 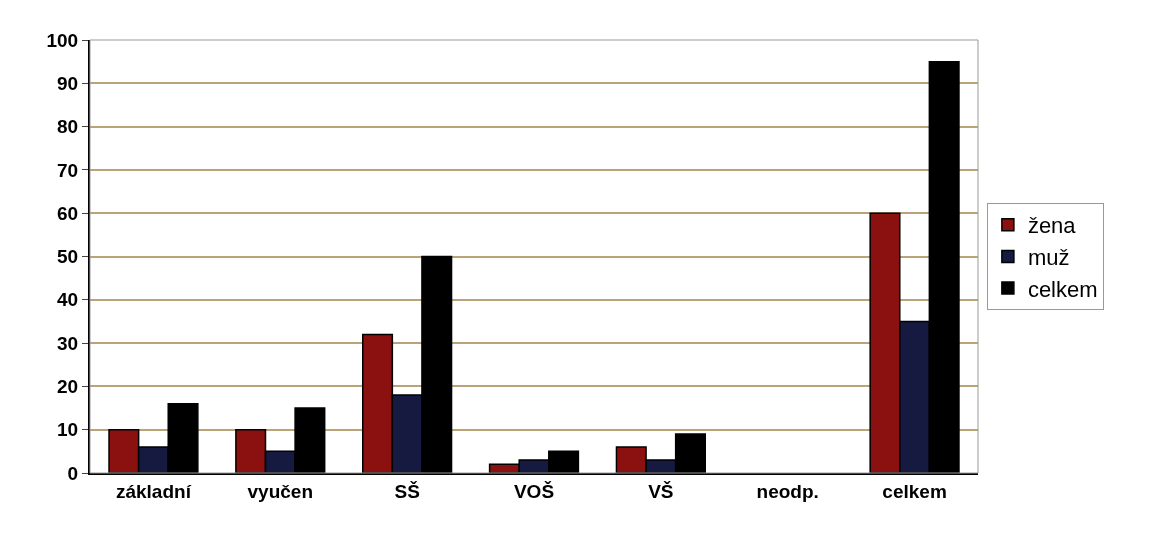 What do you see at coordinates (1052, 226) in the screenshot?
I see `legend-label: žena` at bounding box center [1052, 226].